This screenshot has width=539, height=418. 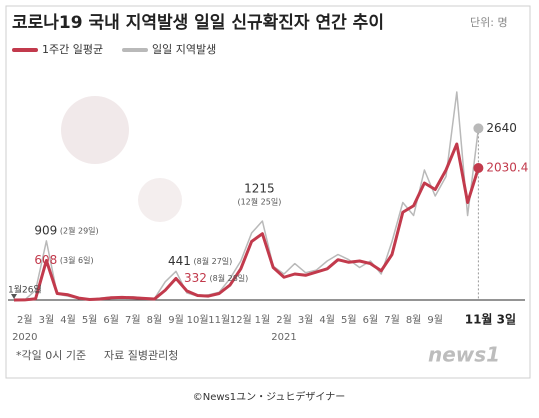 I want to click on date-label: (2월 29일), so click(x=79, y=230).